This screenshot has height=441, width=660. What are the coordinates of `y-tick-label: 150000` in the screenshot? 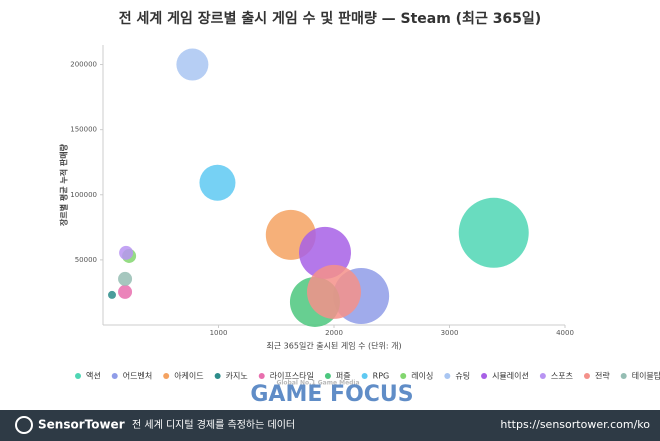 It's located at (83, 130).